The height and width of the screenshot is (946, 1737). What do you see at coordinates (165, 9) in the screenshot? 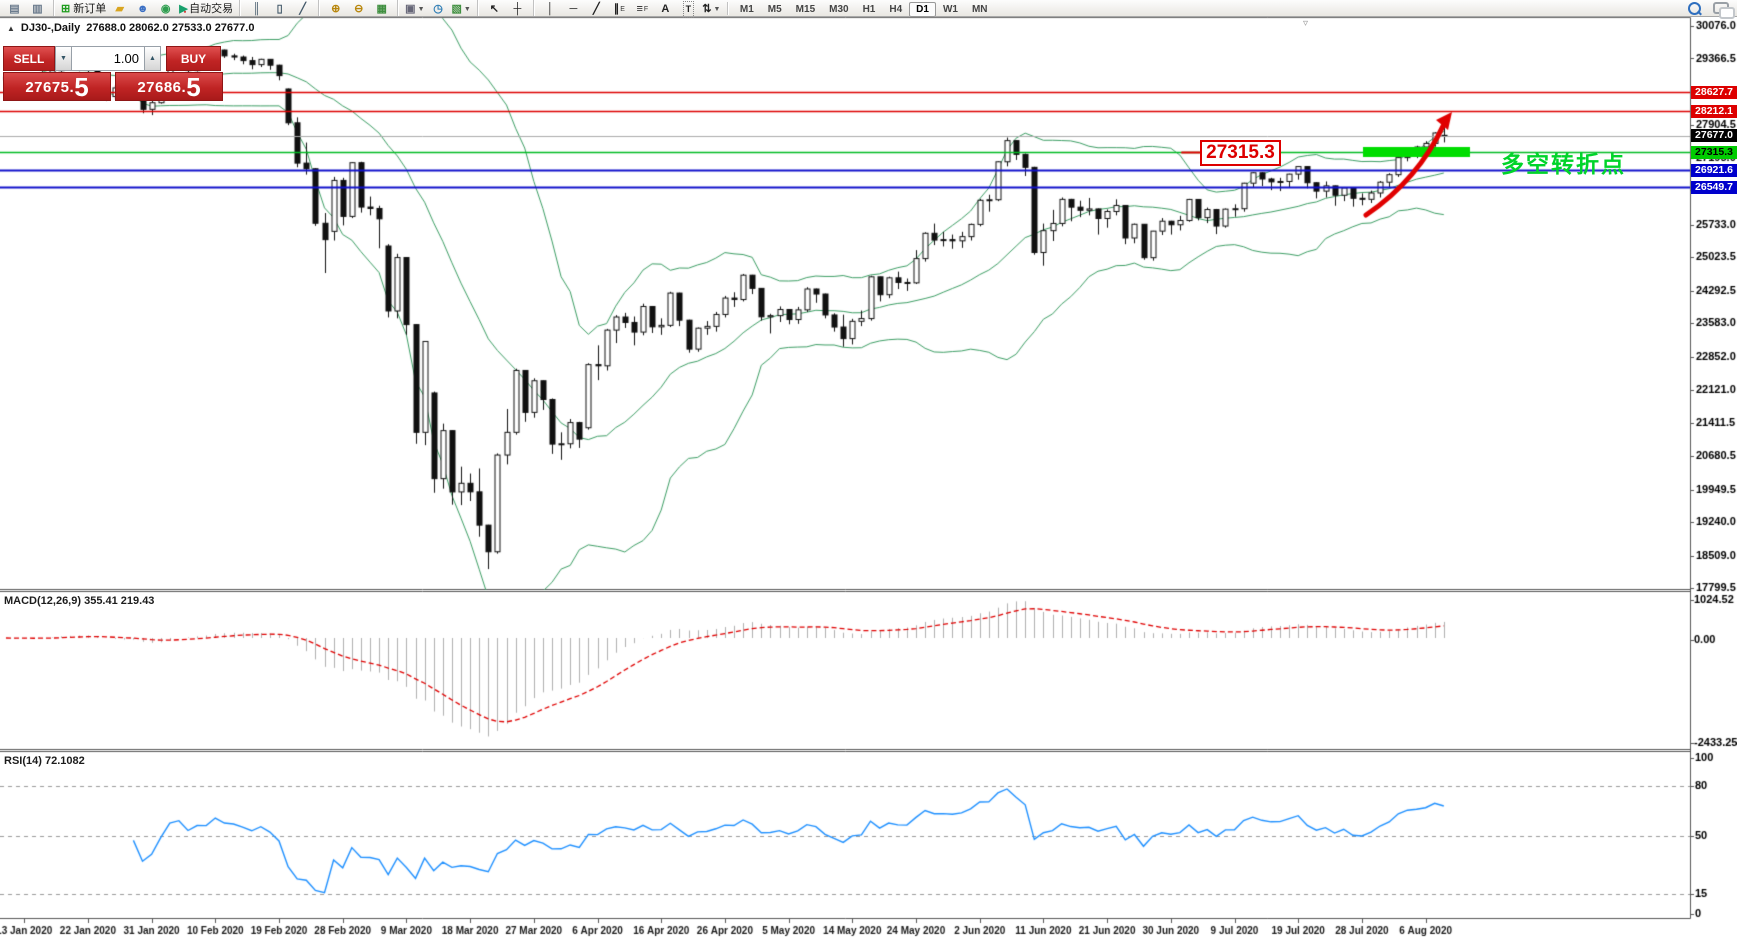
I see `signals-icon: ◉` at bounding box center [165, 9].